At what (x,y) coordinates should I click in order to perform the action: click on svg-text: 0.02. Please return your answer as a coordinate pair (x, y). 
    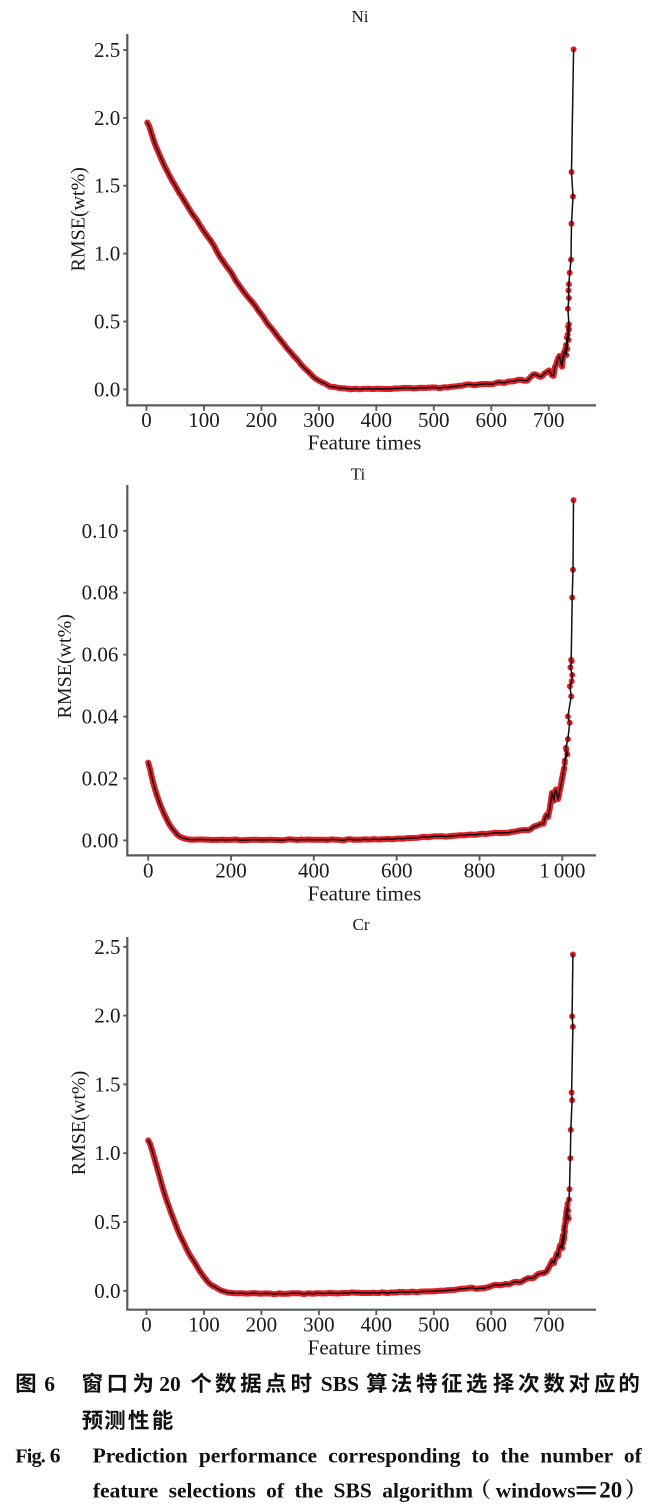
    Looking at the image, I should click on (100, 779).